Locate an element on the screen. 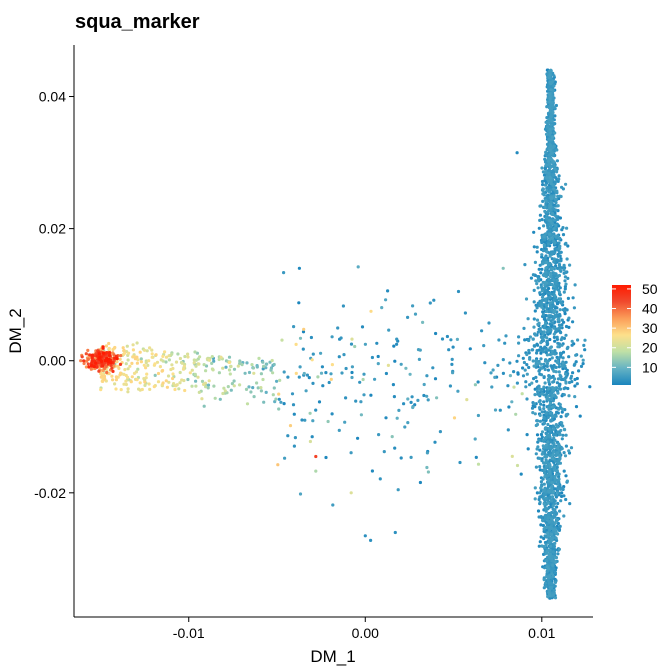  legend-tick-label: 50 is located at coordinates (650, 289).